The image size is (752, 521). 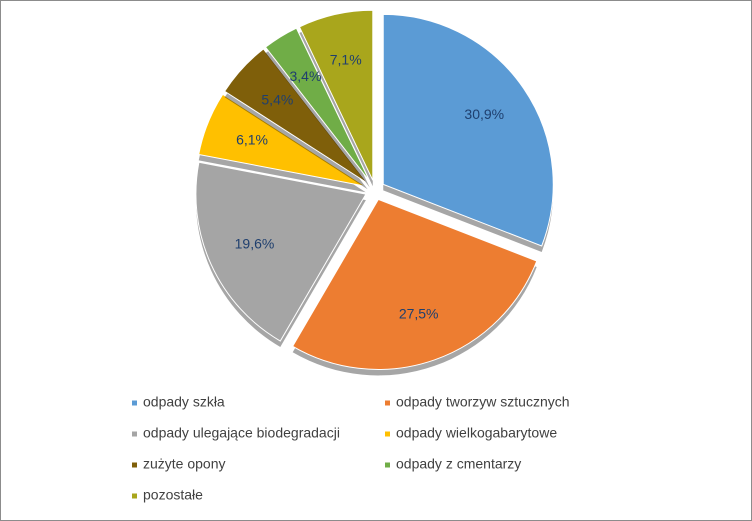 I want to click on legend-label: odpady tworzyw sztucznych, so click(x=483, y=402).